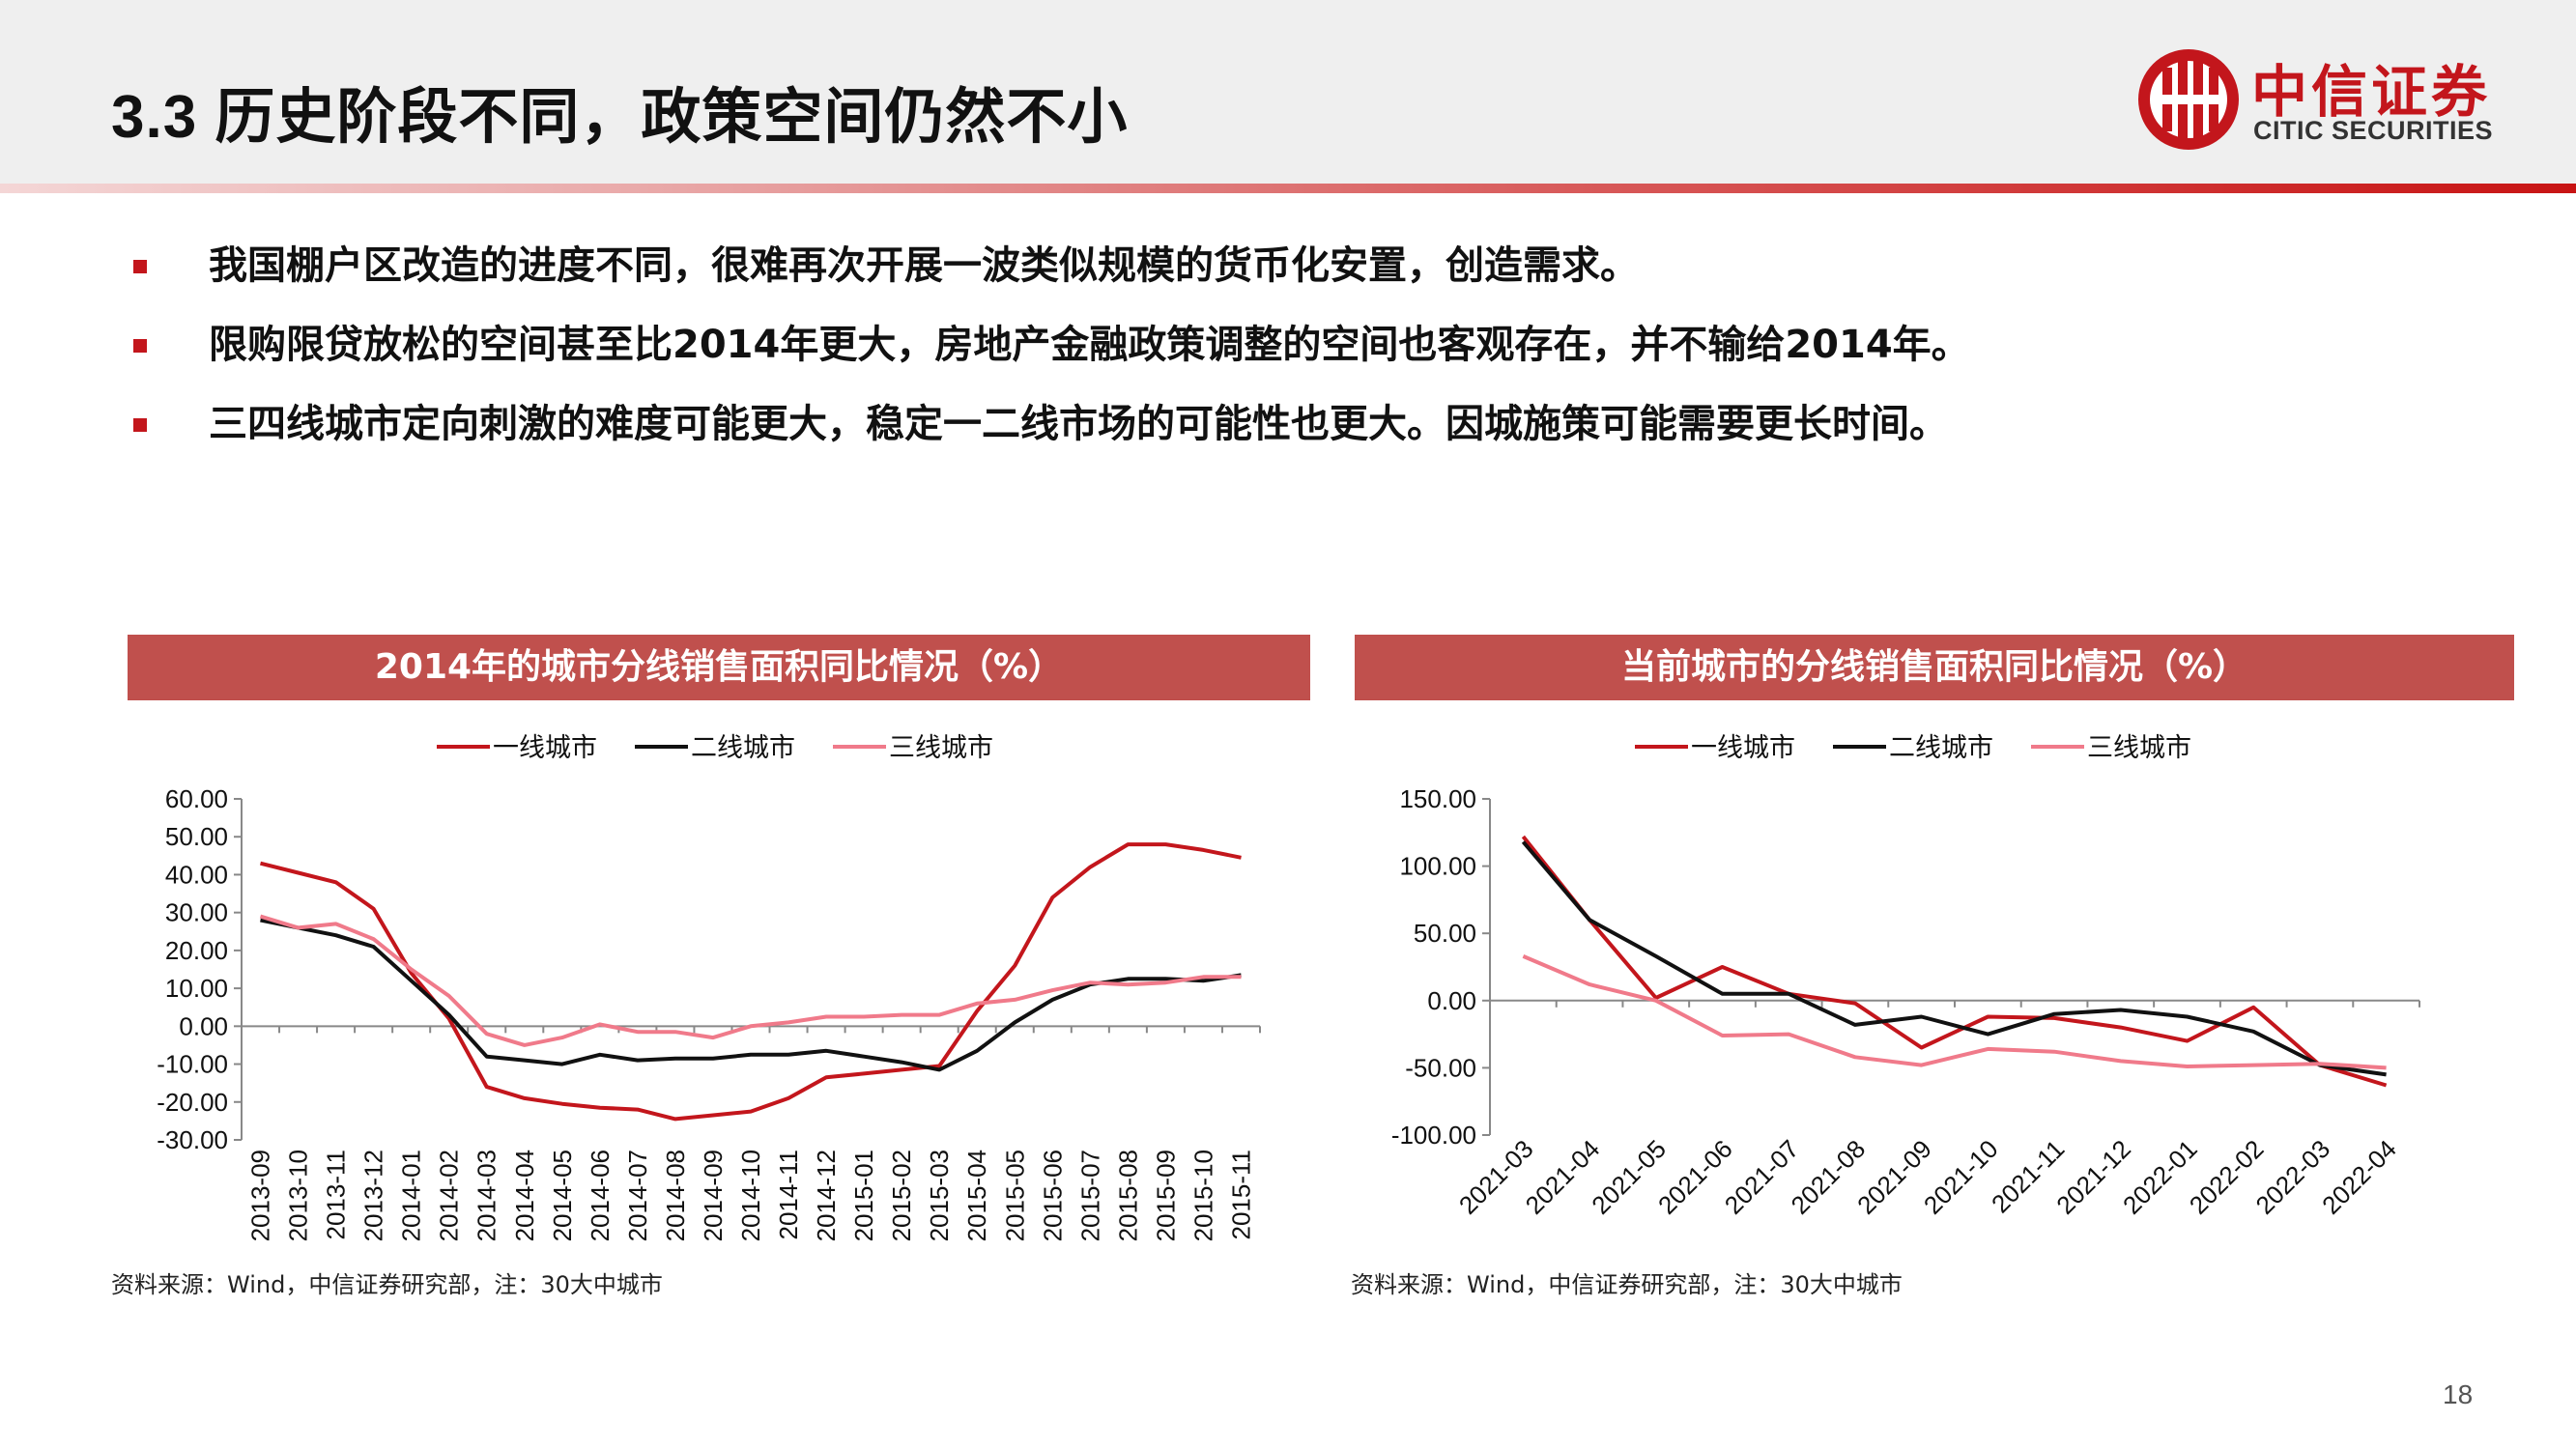 This screenshot has height=1449, width=2576. Describe the element at coordinates (193, 1139) in the screenshot. I see `y-tick-label: -30.00` at that location.